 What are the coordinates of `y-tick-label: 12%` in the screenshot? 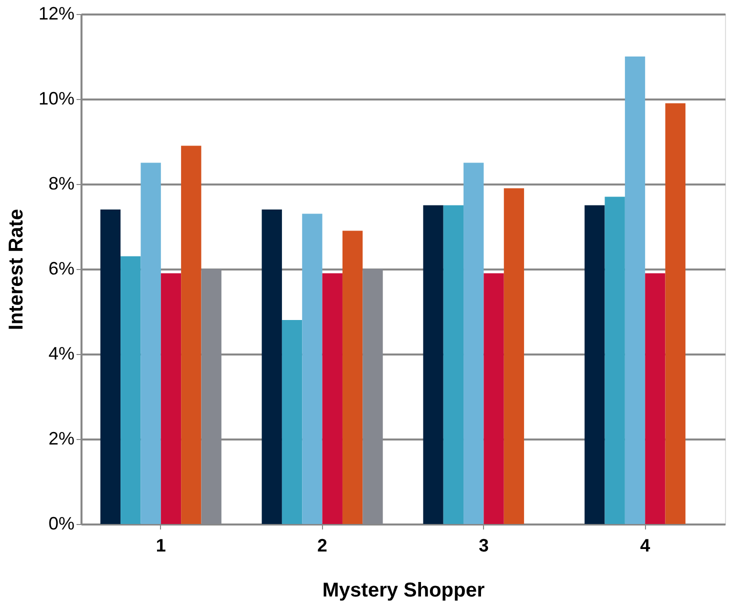 It's located at (56, 14).